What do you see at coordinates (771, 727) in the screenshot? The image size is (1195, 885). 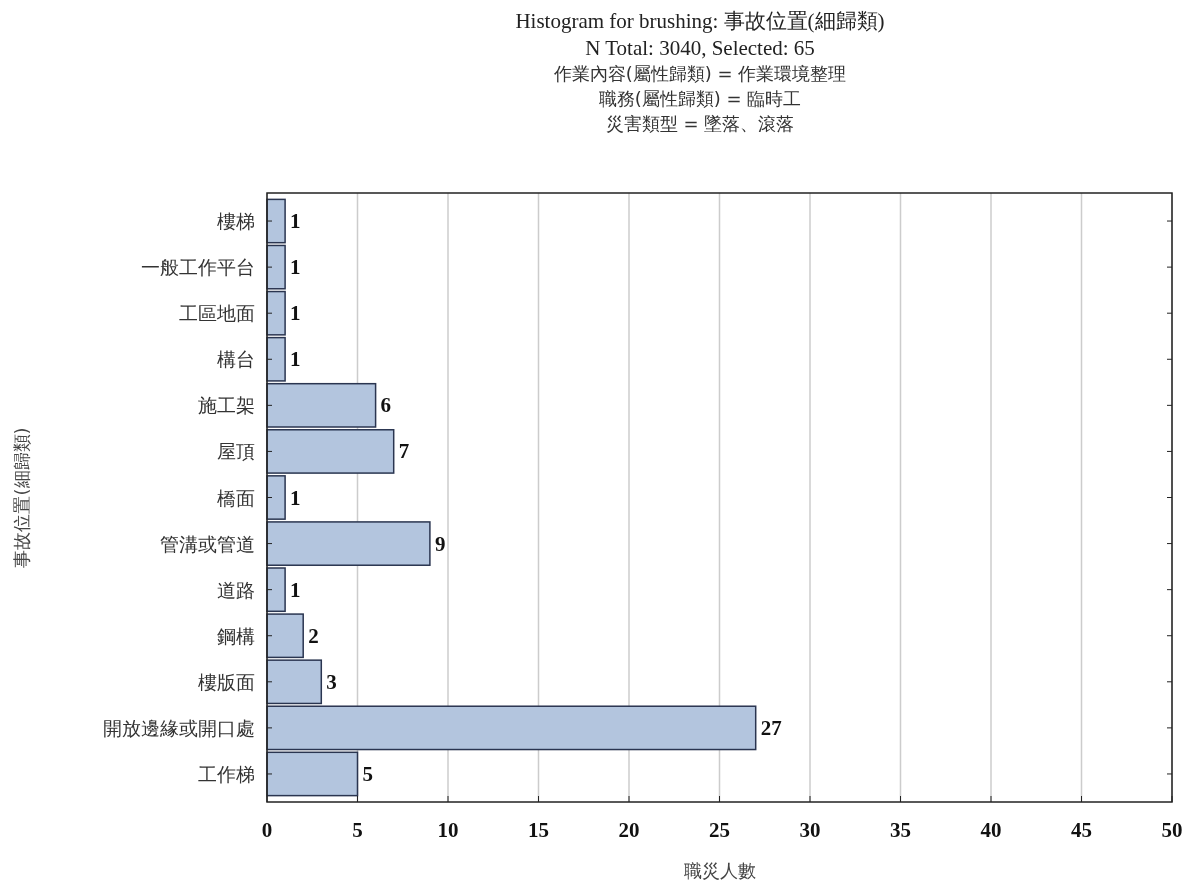 I see `data-label: 27` at bounding box center [771, 727].